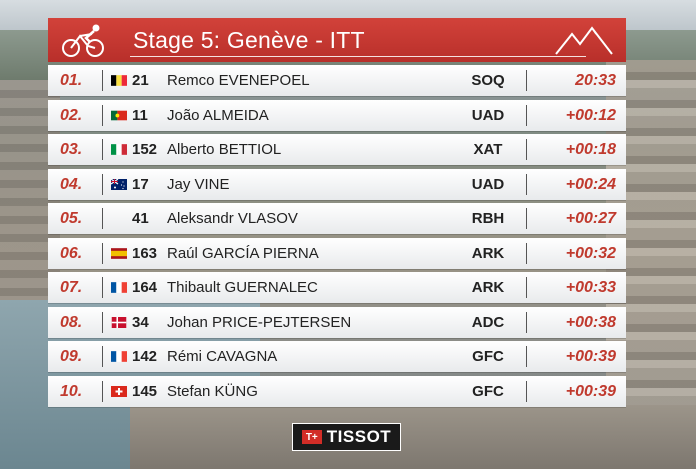  I want to click on tissot-cross-icon: T+, so click(311, 437).